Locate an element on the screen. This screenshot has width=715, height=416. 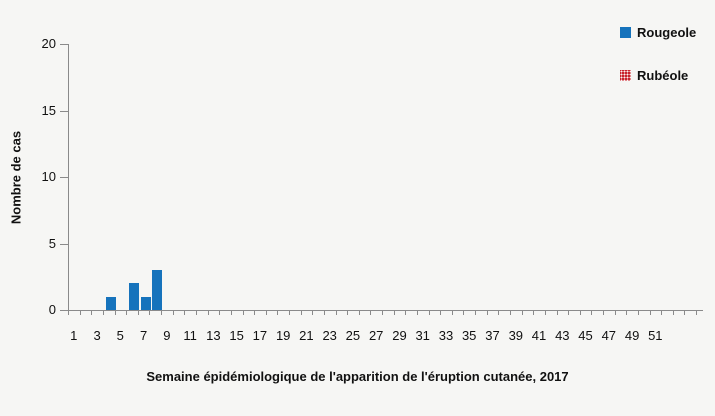
legend-item-rubeole: Rubéole is located at coordinates (658, 75).